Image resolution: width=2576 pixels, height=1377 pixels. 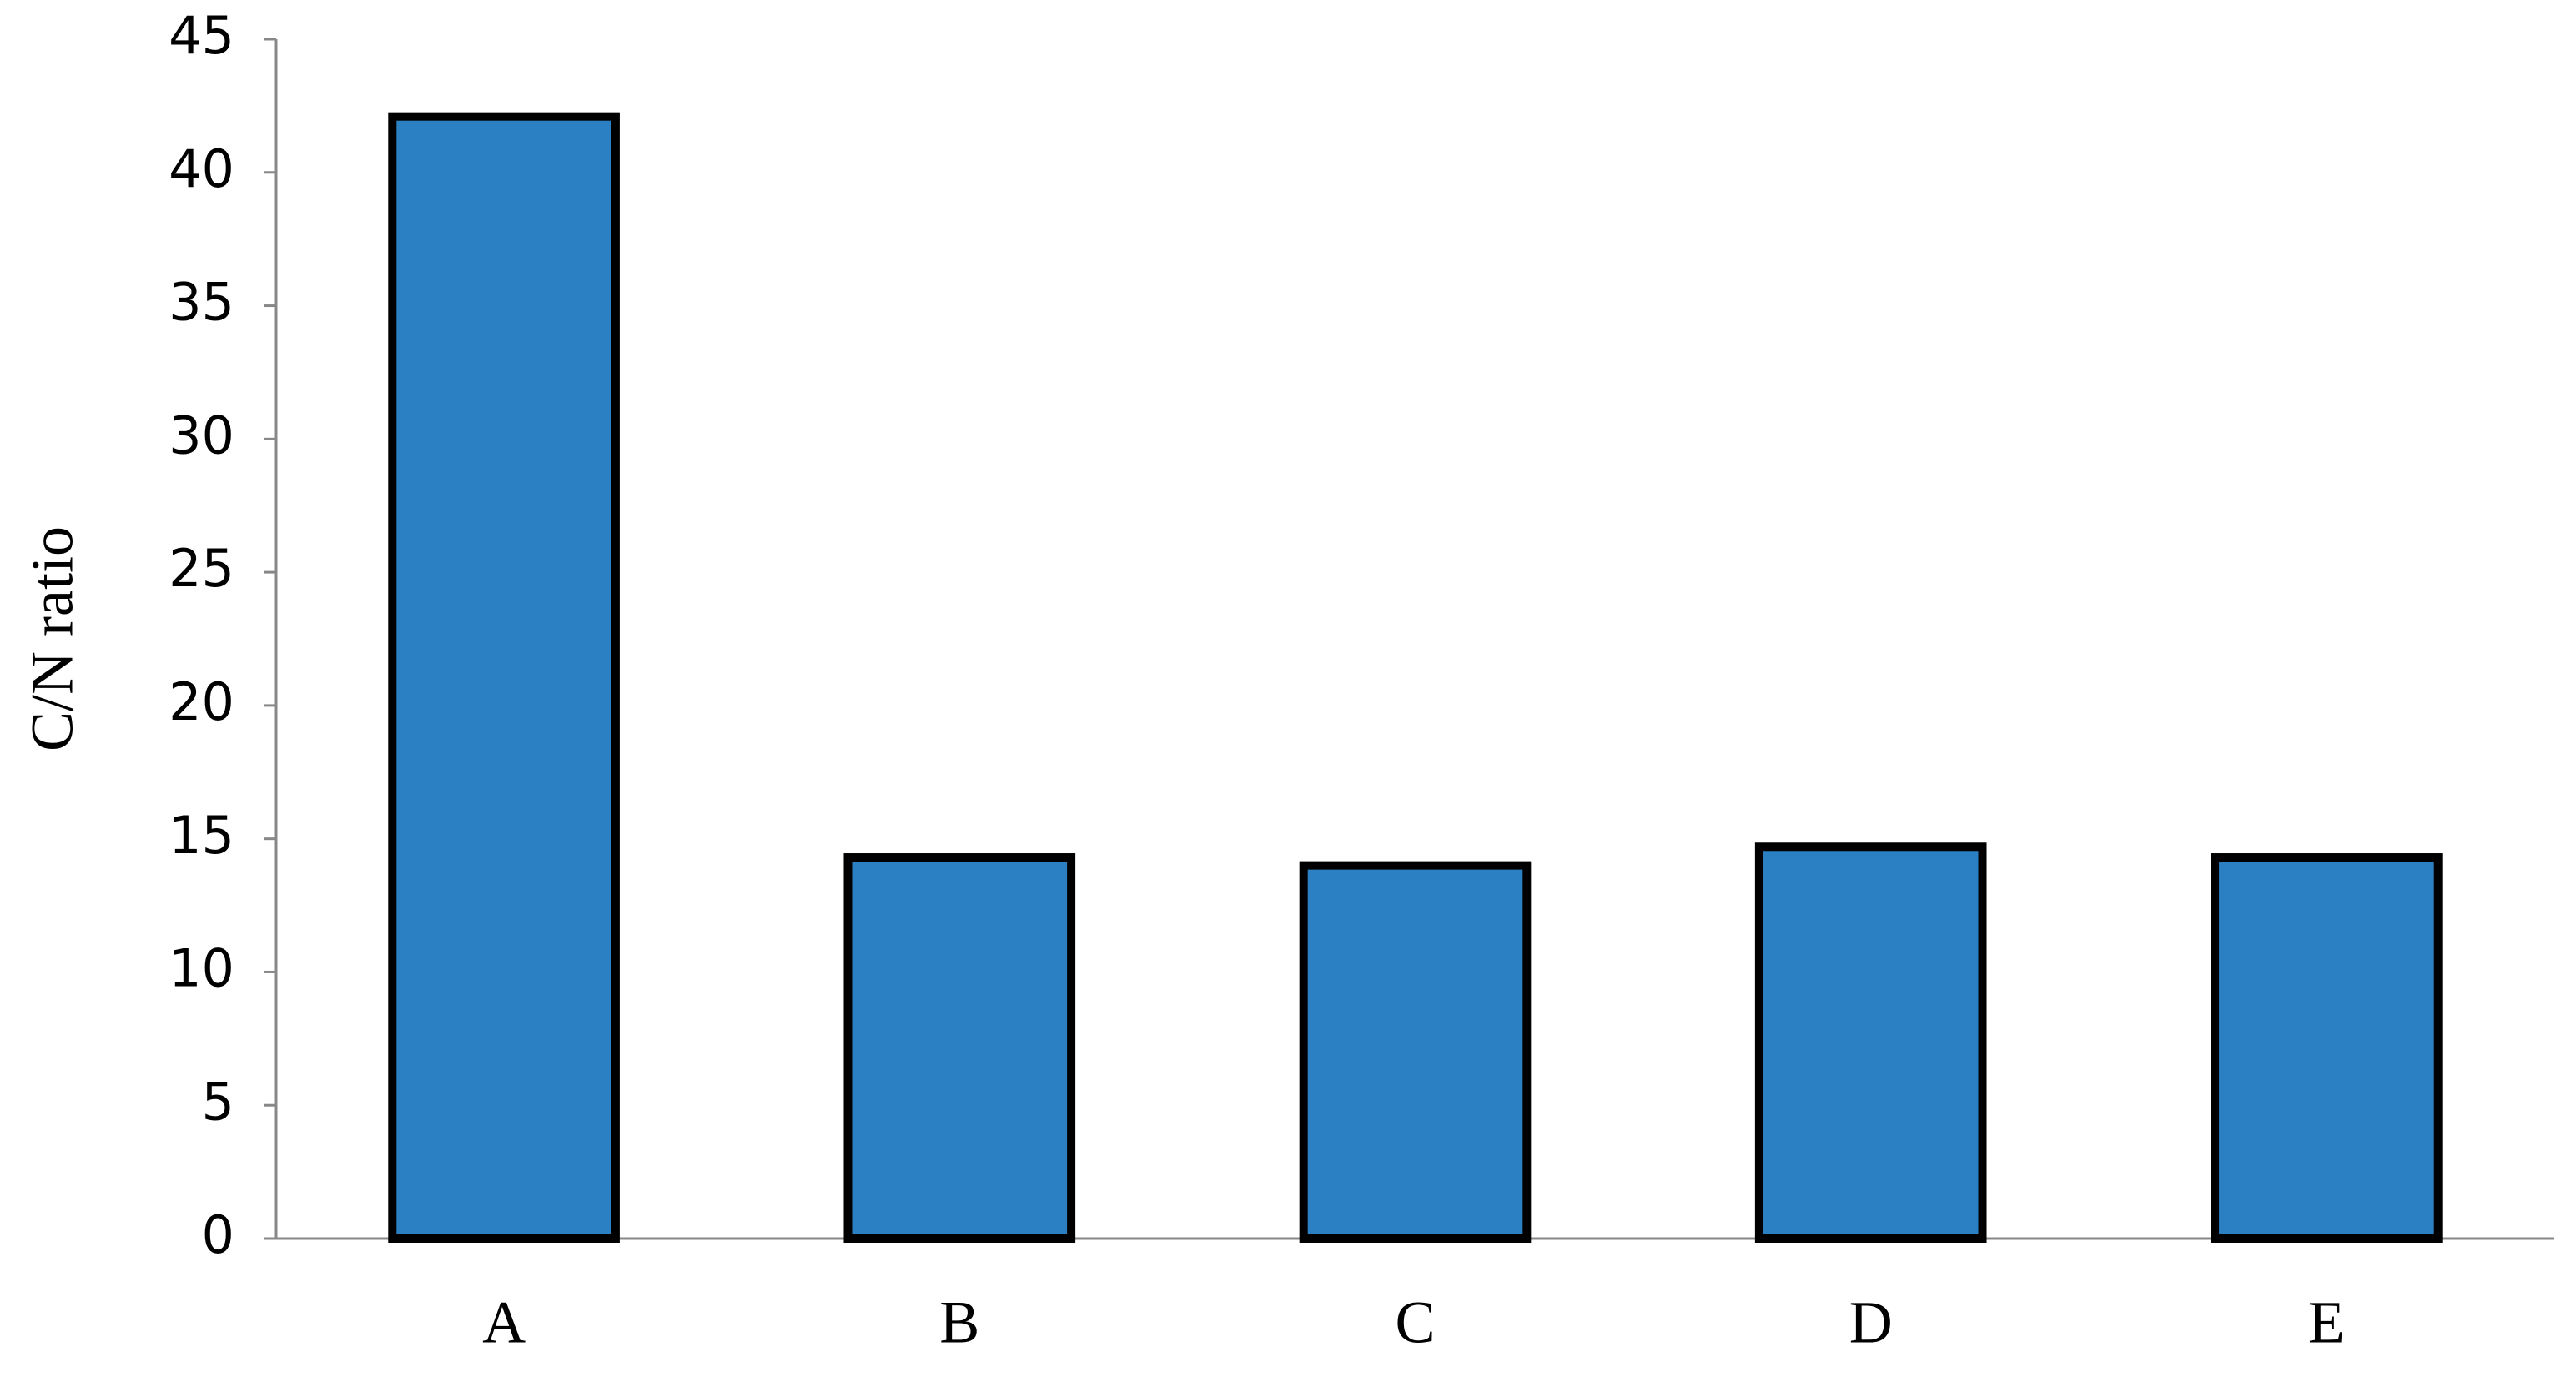 I want to click on y-tick-label: 40, so click(x=201, y=168).